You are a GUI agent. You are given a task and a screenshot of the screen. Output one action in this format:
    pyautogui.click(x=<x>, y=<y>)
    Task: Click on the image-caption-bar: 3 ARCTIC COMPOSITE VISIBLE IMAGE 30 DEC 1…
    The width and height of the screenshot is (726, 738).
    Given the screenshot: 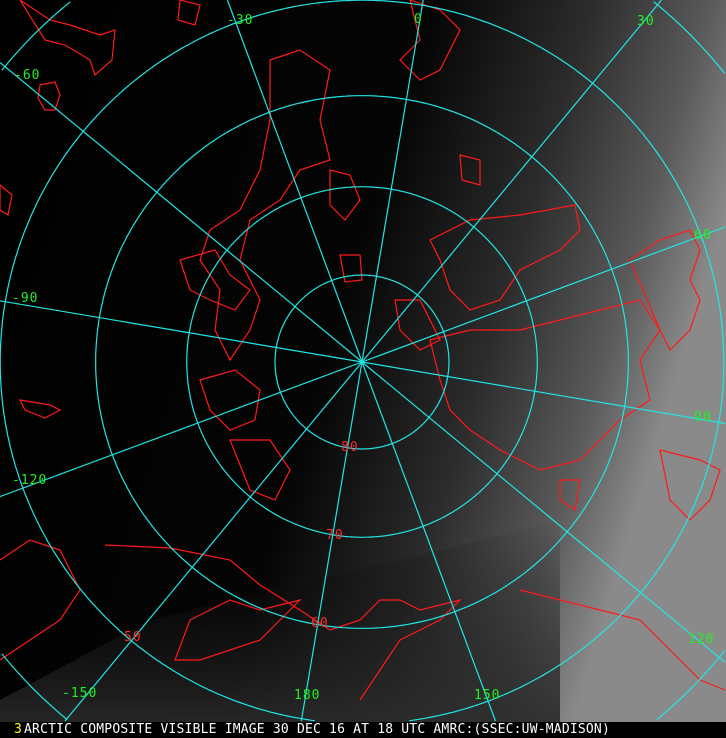 What is the action you would take?
    pyautogui.click(x=363, y=730)
    